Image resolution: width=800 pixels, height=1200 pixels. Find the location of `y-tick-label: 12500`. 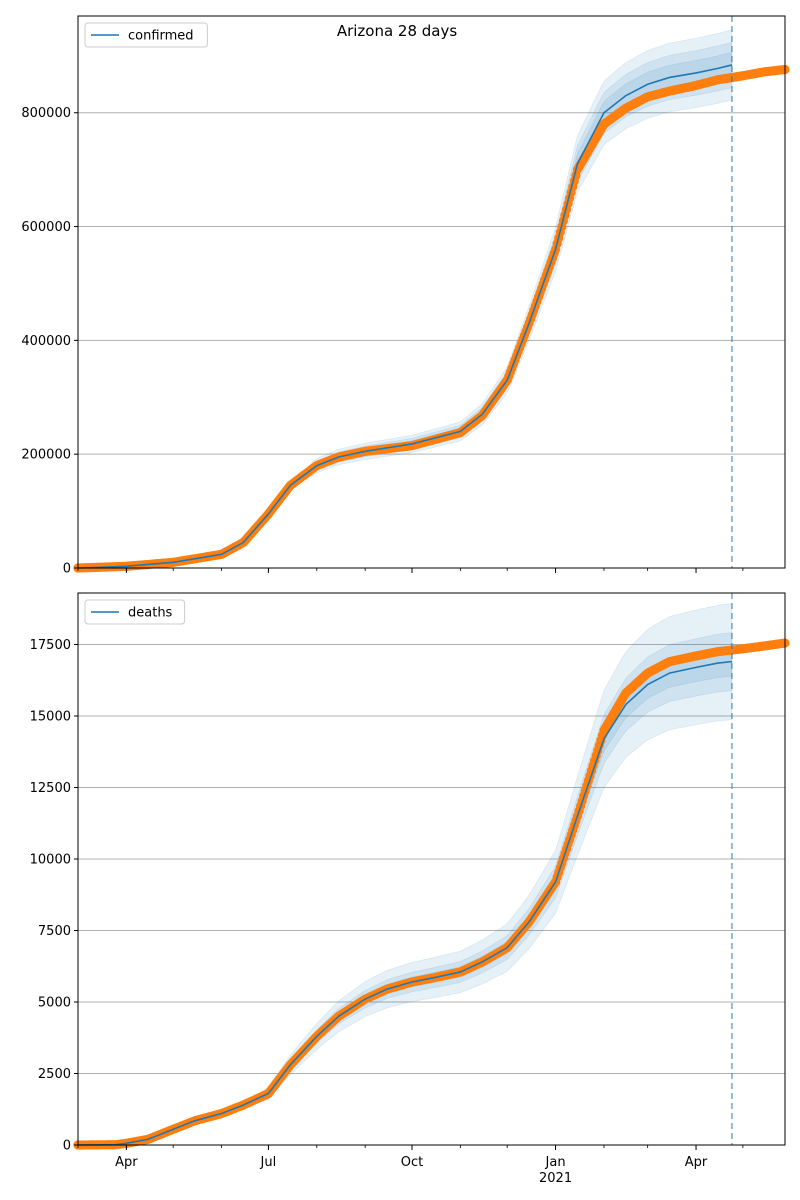

y-tick-label: 12500 is located at coordinates (50, 788).